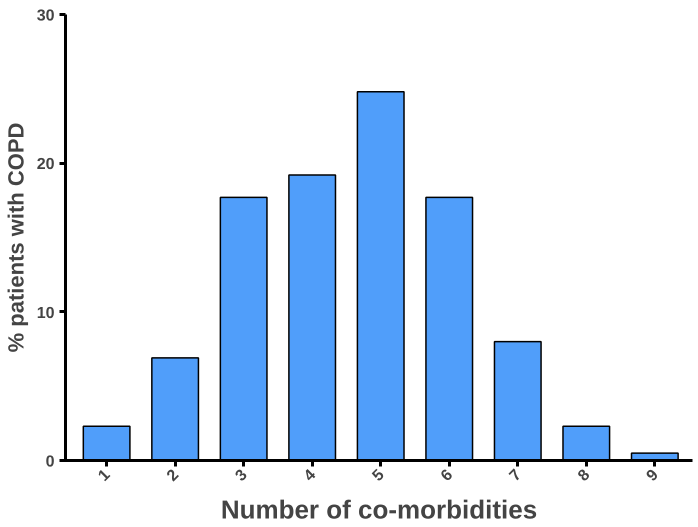 This screenshot has width=698, height=527. Describe the element at coordinates (447, 475) in the screenshot. I see `x-tick-label: 6` at that location.